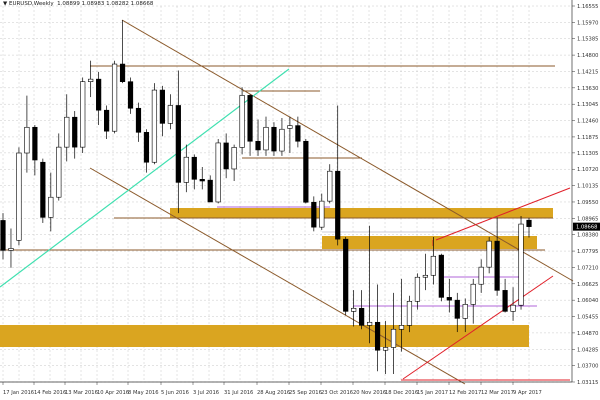 Image resolution: width=600 pixels, height=400 pixels. What do you see at coordinates (587, 334) in the screenshot?
I see `y-tick-label: 1.04870` at bounding box center [587, 334].